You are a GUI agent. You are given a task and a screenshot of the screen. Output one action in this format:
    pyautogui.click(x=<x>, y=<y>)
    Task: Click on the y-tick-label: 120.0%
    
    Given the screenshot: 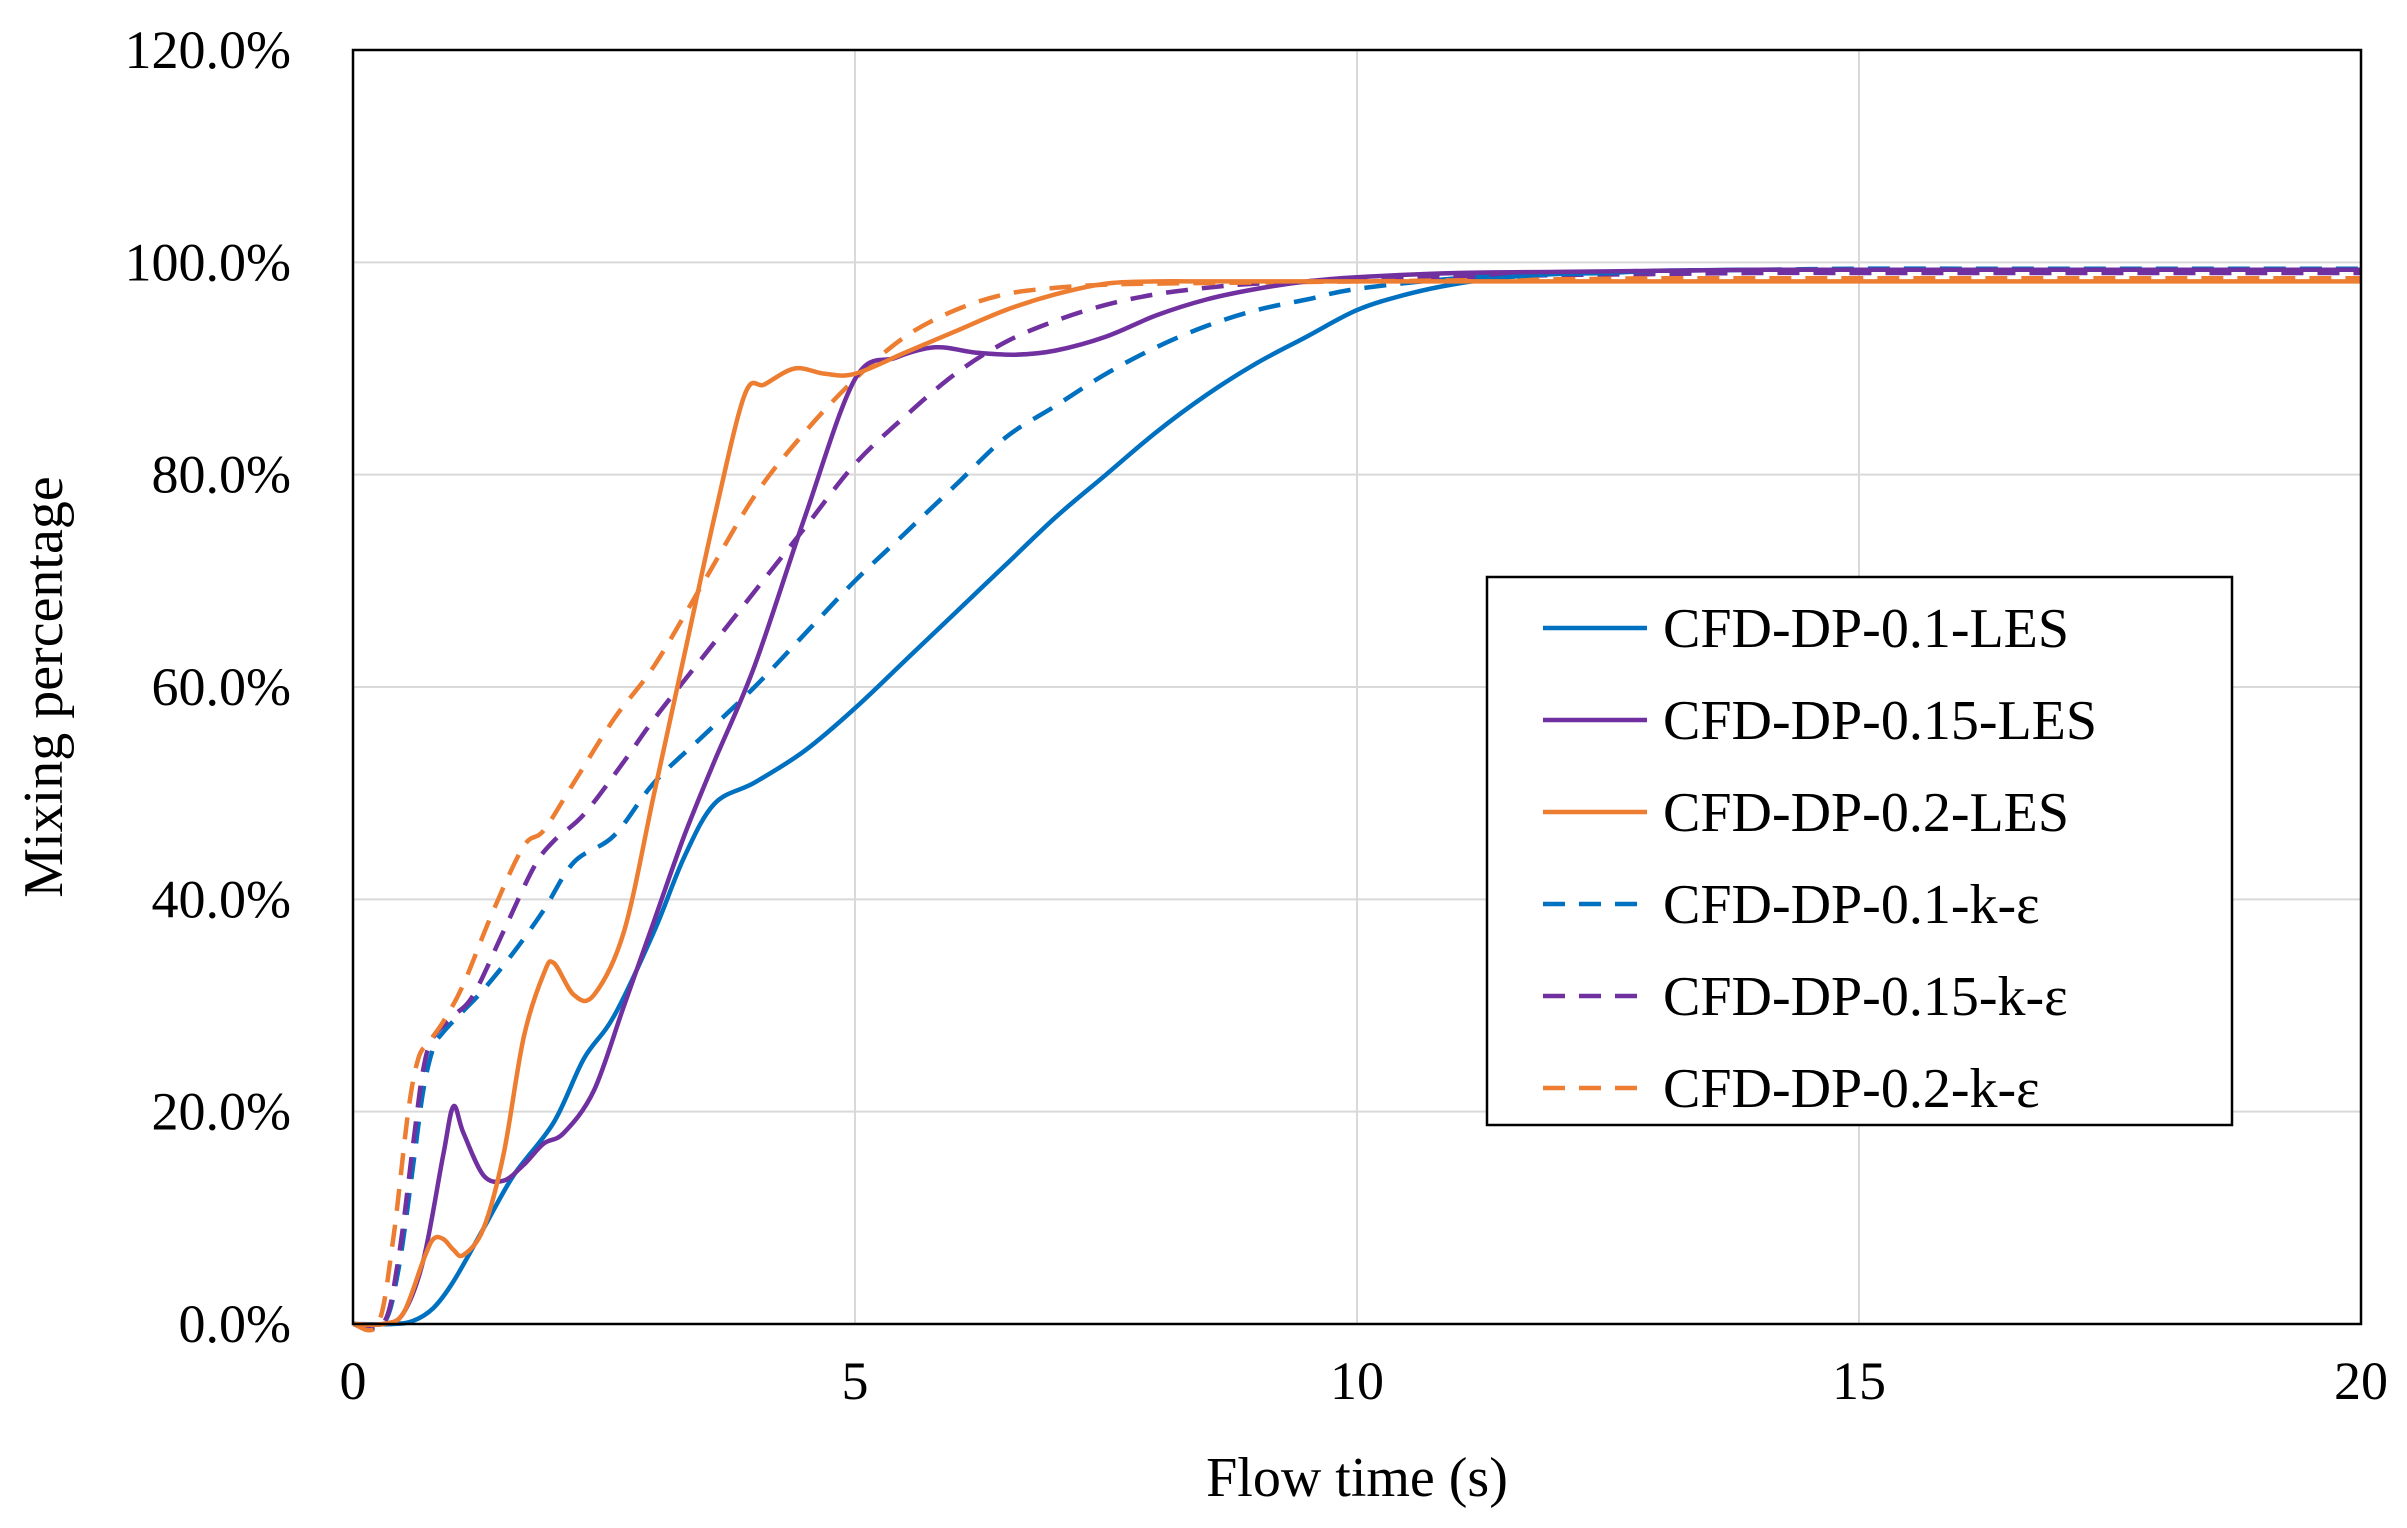 What is the action you would take?
    pyautogui.click(x=208, y=50)
    